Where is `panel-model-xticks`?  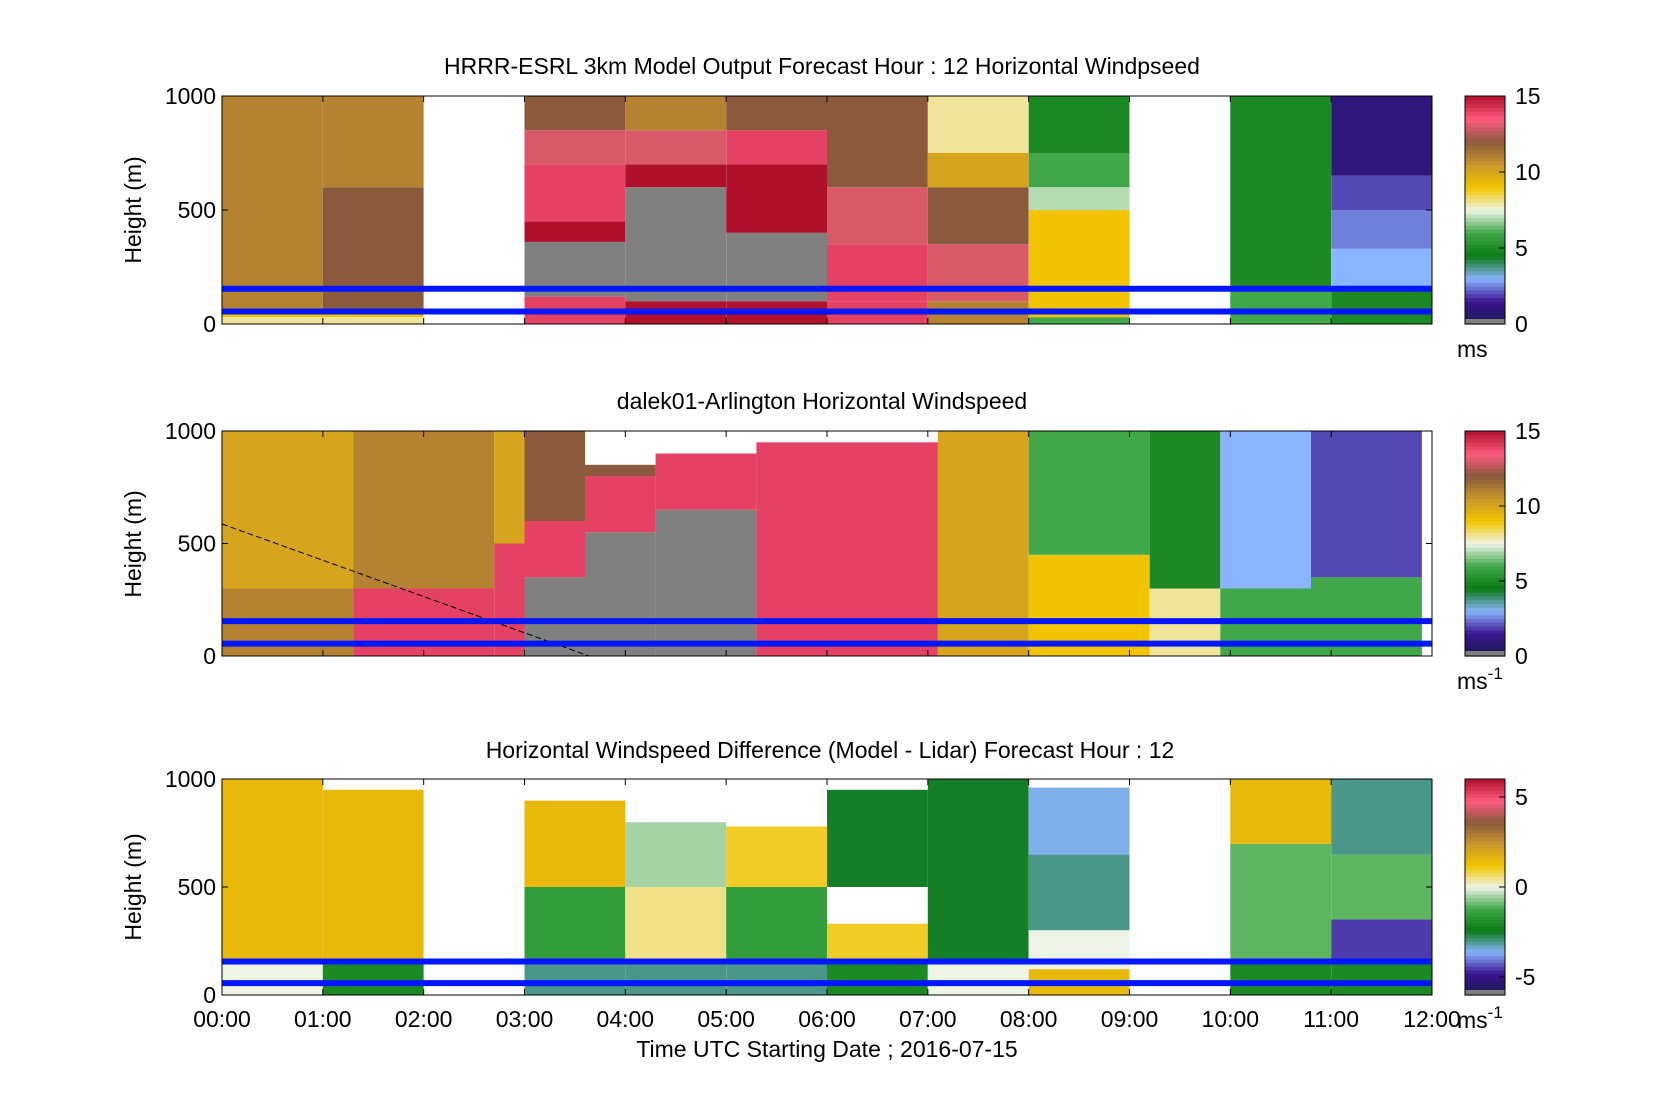 panel-model-xticks is located at coordinates (827, 210).